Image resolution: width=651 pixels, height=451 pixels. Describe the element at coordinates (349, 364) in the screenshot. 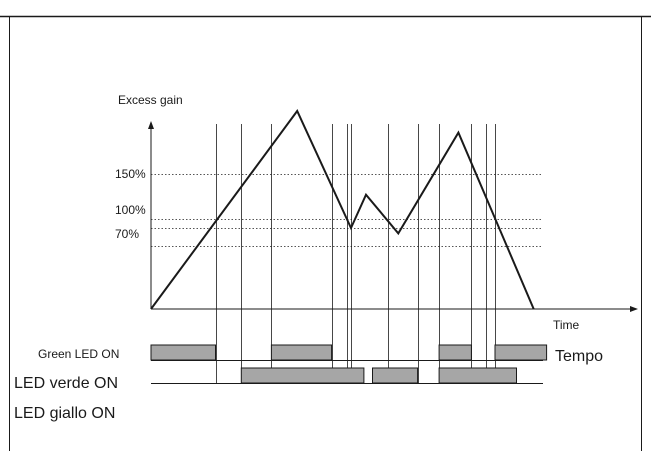

I see `led-bars` at that location.